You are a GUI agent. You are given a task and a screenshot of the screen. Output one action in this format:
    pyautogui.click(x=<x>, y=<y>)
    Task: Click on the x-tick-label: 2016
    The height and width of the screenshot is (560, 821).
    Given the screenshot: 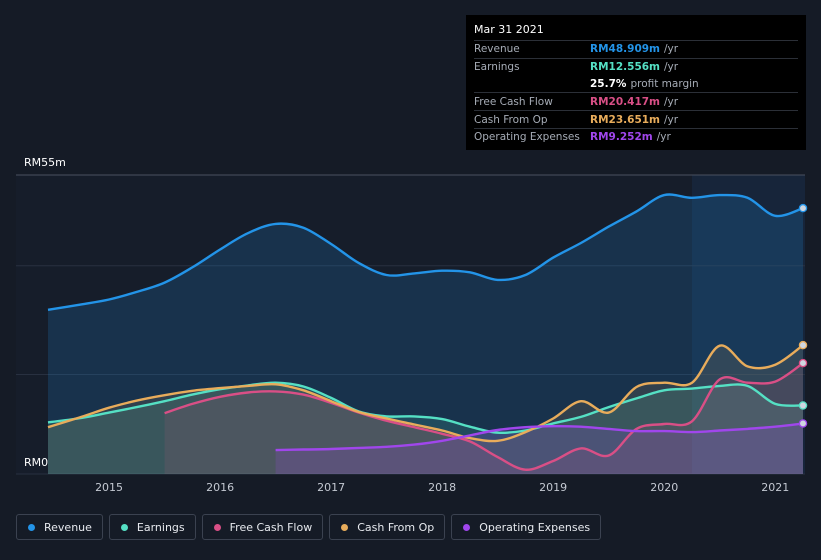 What is the action you would take?
    pyautogui.click(x=220, y=487)
    